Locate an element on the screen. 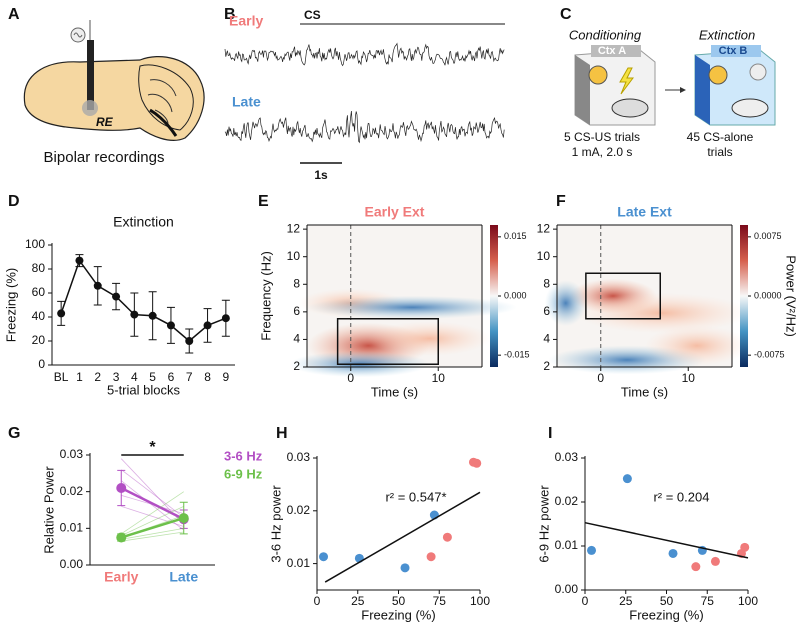 This screenshot has width=800, height=634. panel-label: I is located at coordinates (550, 433).